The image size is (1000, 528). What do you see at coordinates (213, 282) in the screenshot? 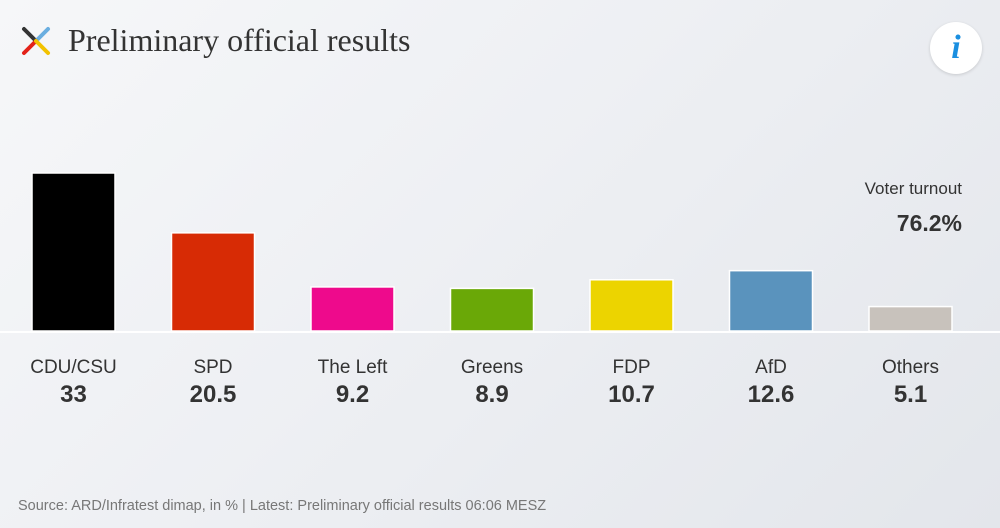
I see `bar-spd` at bounding box center [213, 282].